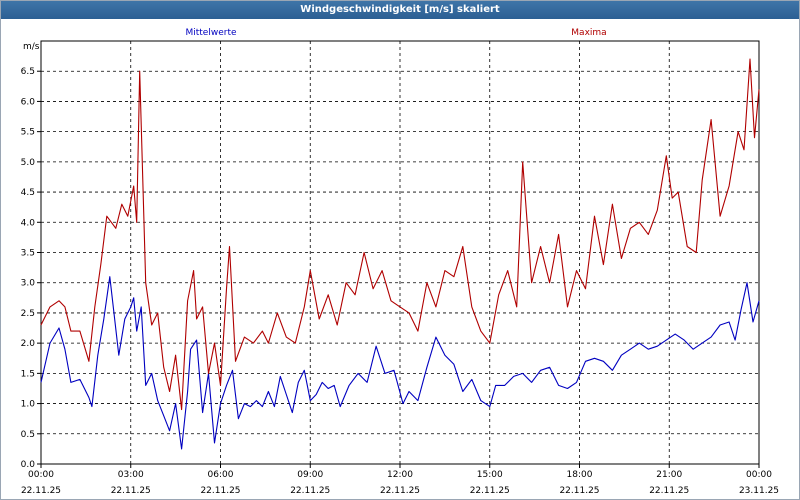 Image resolution: width=800 pixels, height=500 pixels. I want to click on y-tick-label: 6.0, so click(28, 102).